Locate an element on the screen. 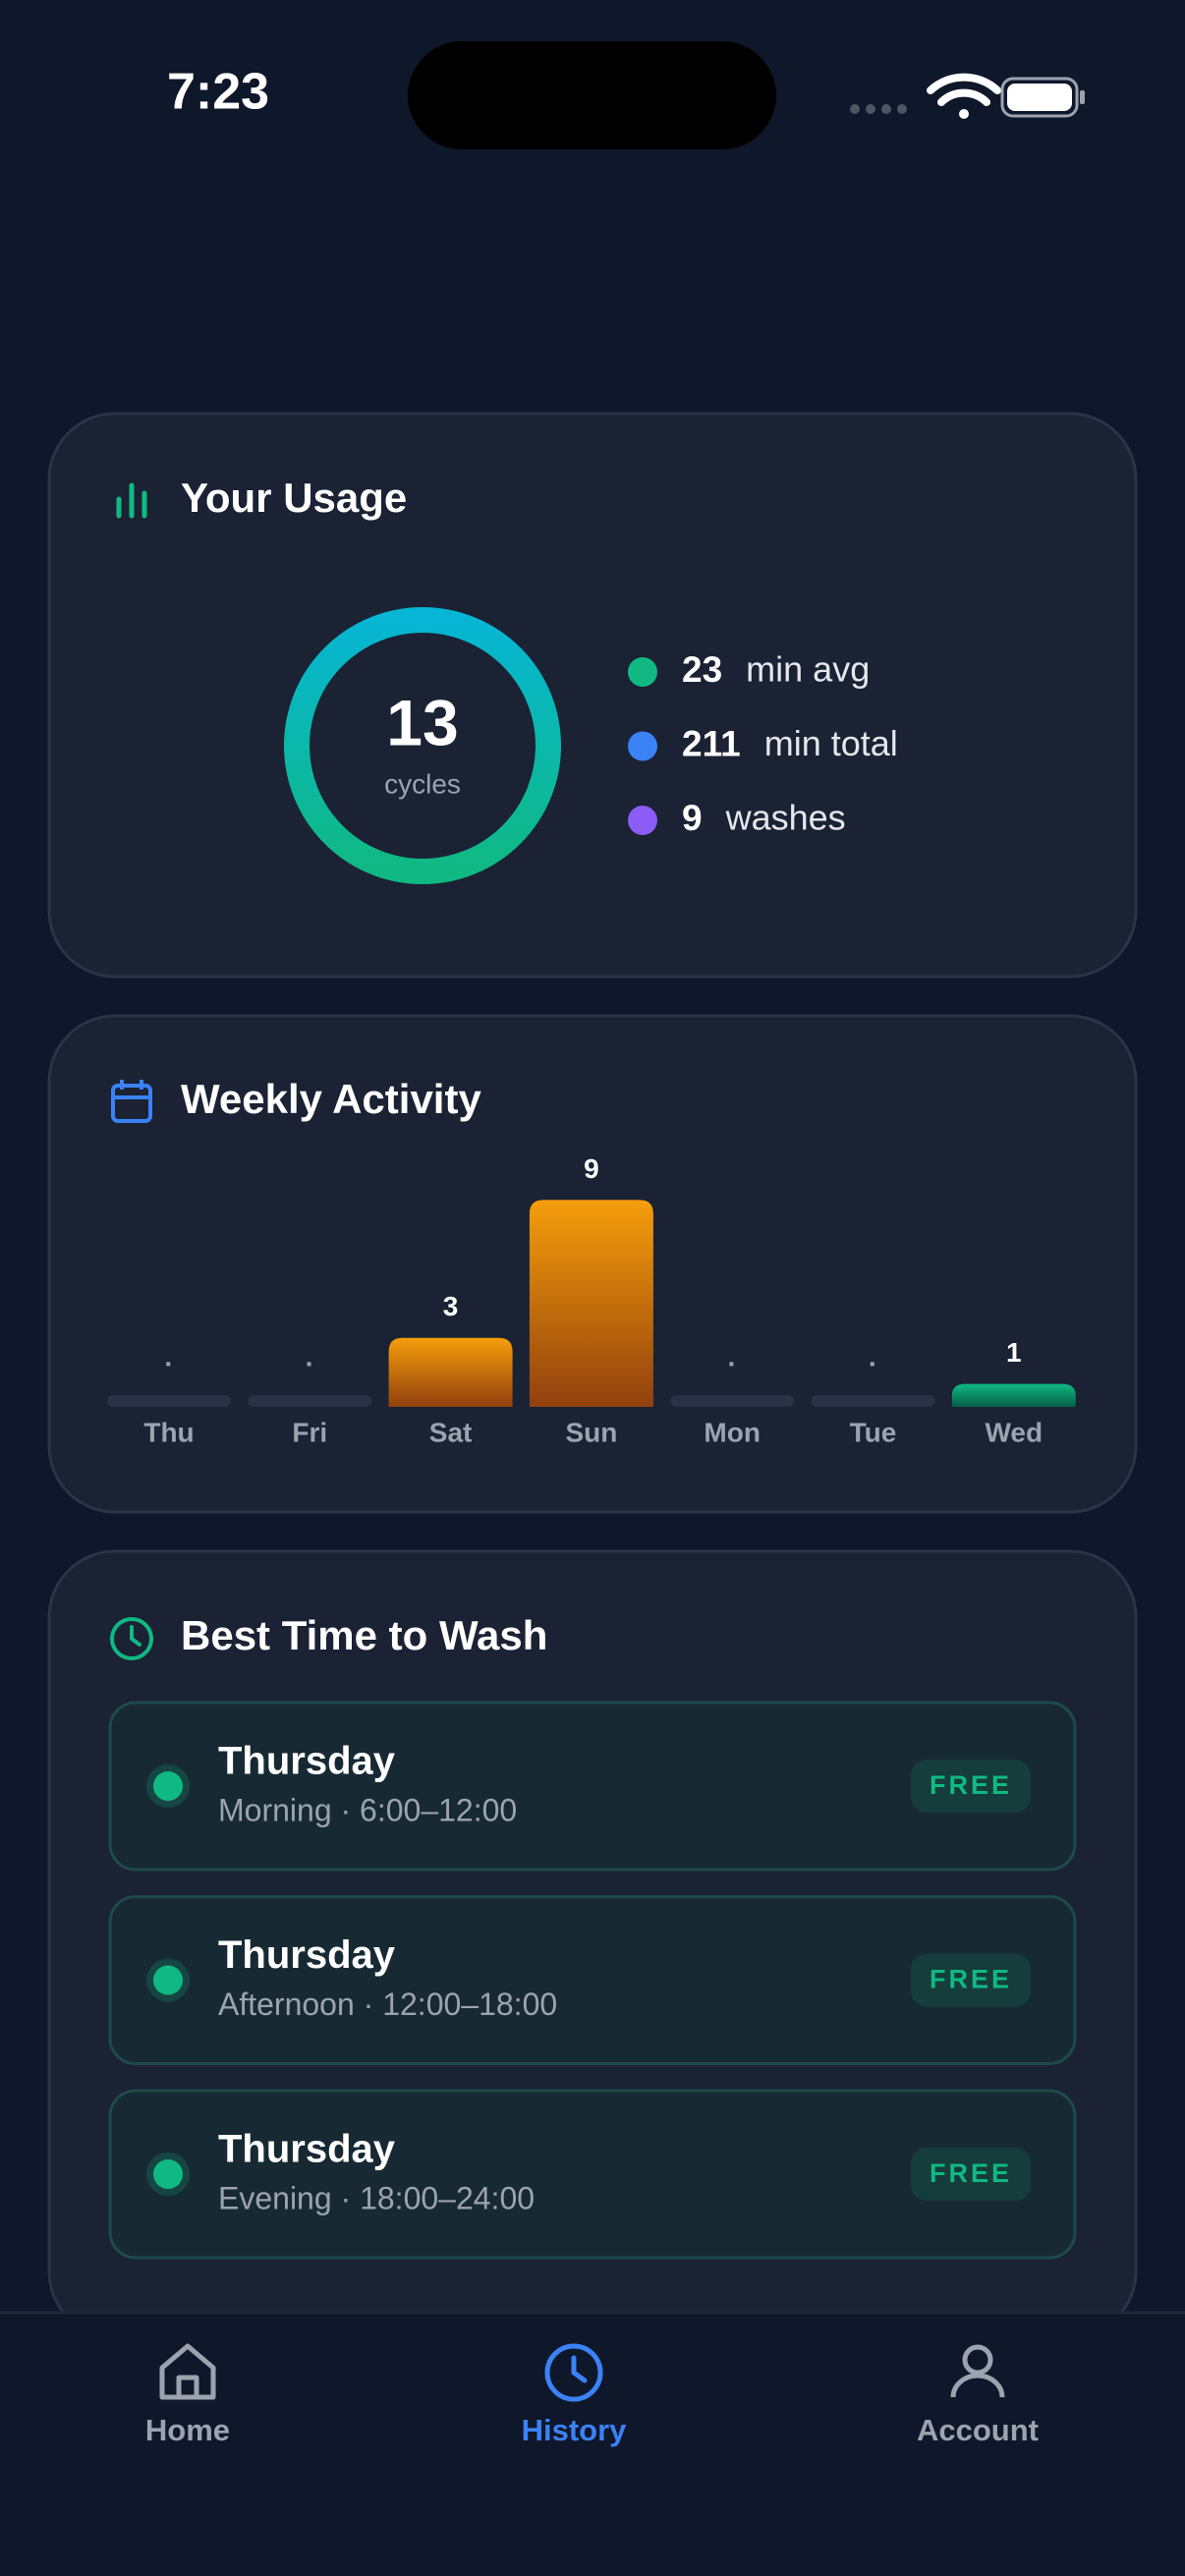 The image size is (1185, 2576). day-label: Mon is located at coordinates (732, 1432).